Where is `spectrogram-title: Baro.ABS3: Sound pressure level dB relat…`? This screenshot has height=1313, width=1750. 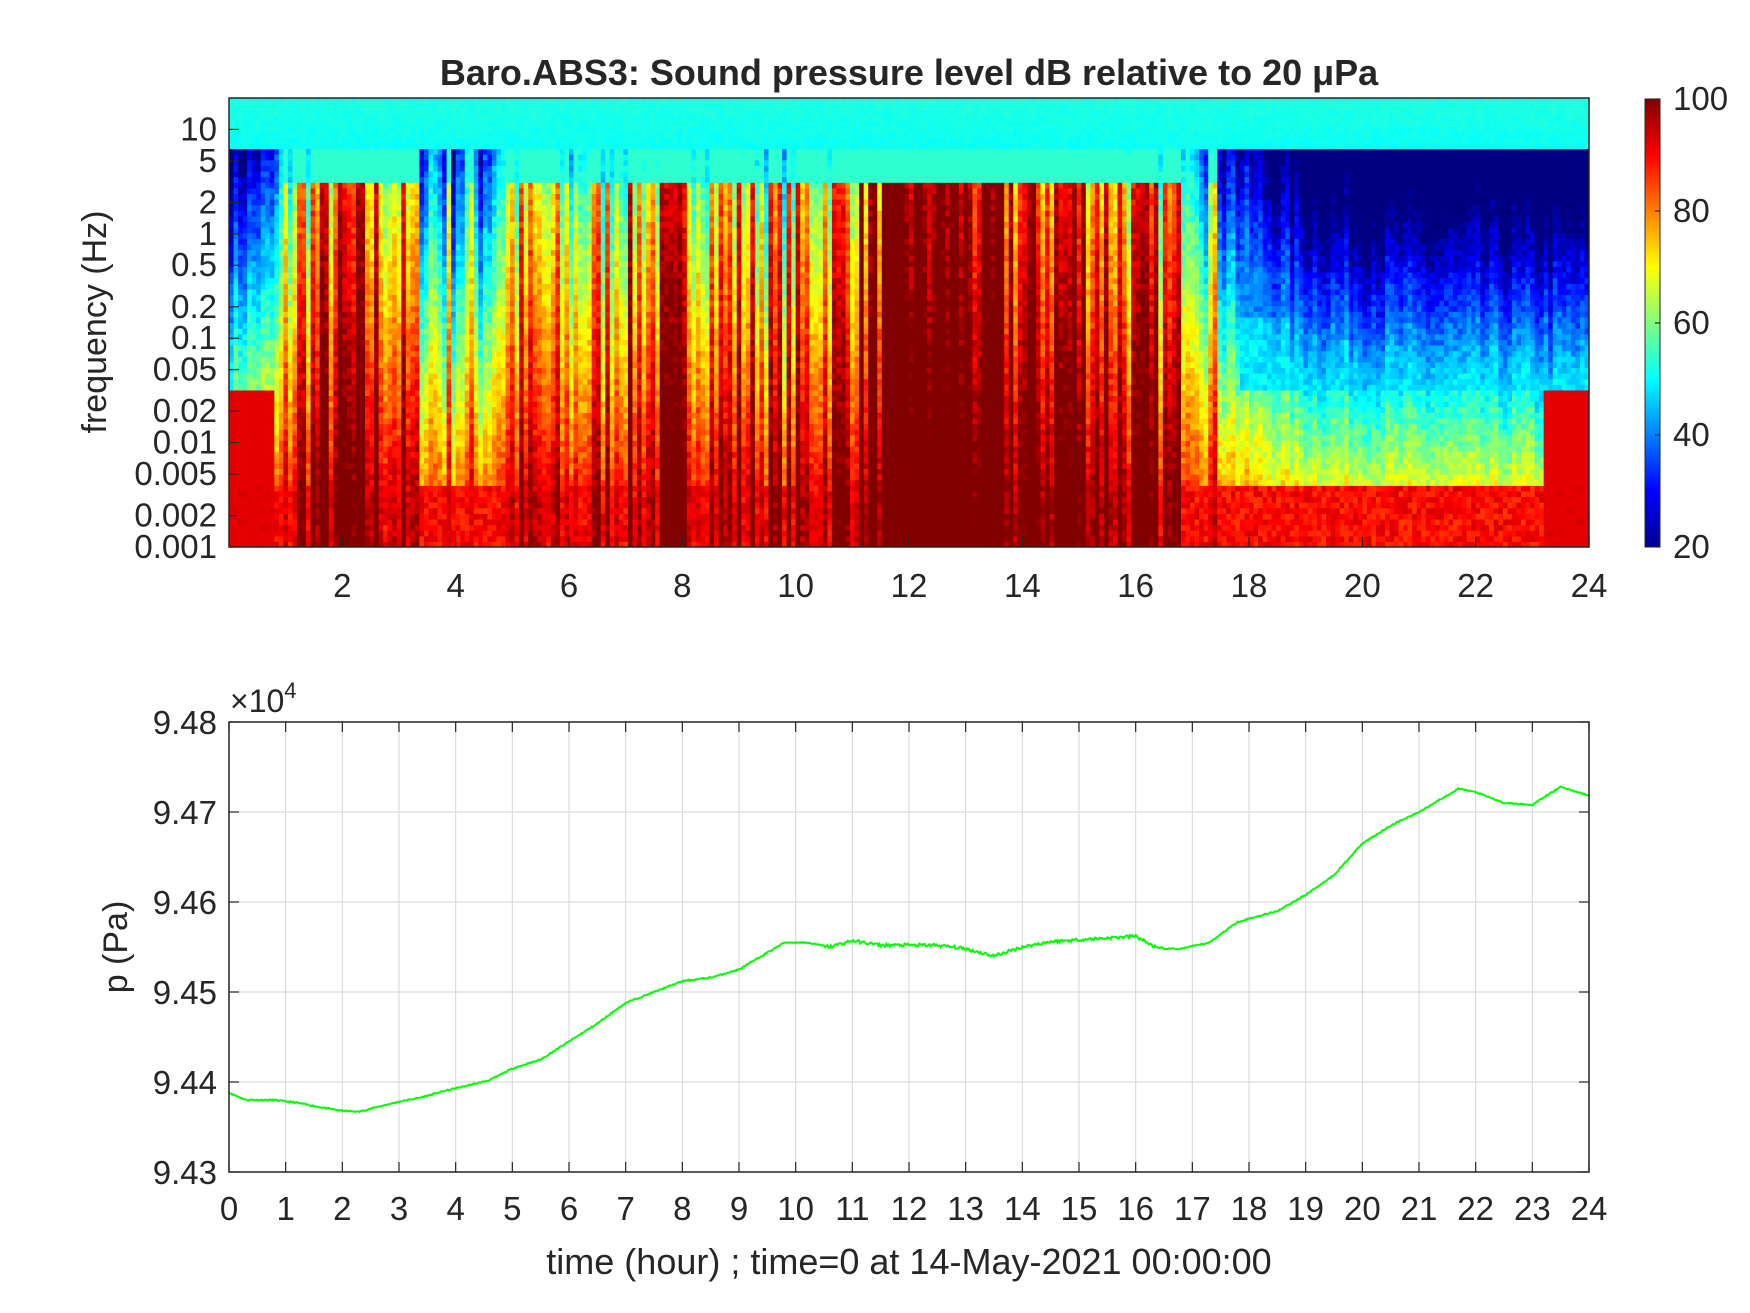
spectrogram-title: Baro.ABS3: Sound pressure level dB relat… is located at coordinates (909, 72).